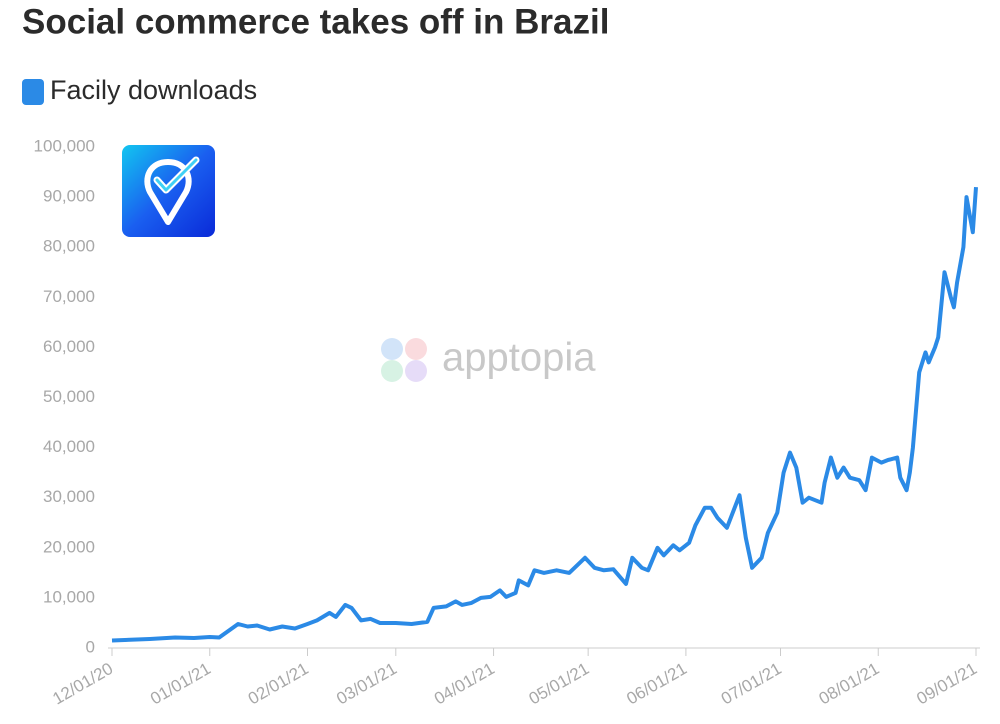  Describe the element at coordinates (69, 596) in the screenshot. I see `y-tick-label: 10,000` at that location.